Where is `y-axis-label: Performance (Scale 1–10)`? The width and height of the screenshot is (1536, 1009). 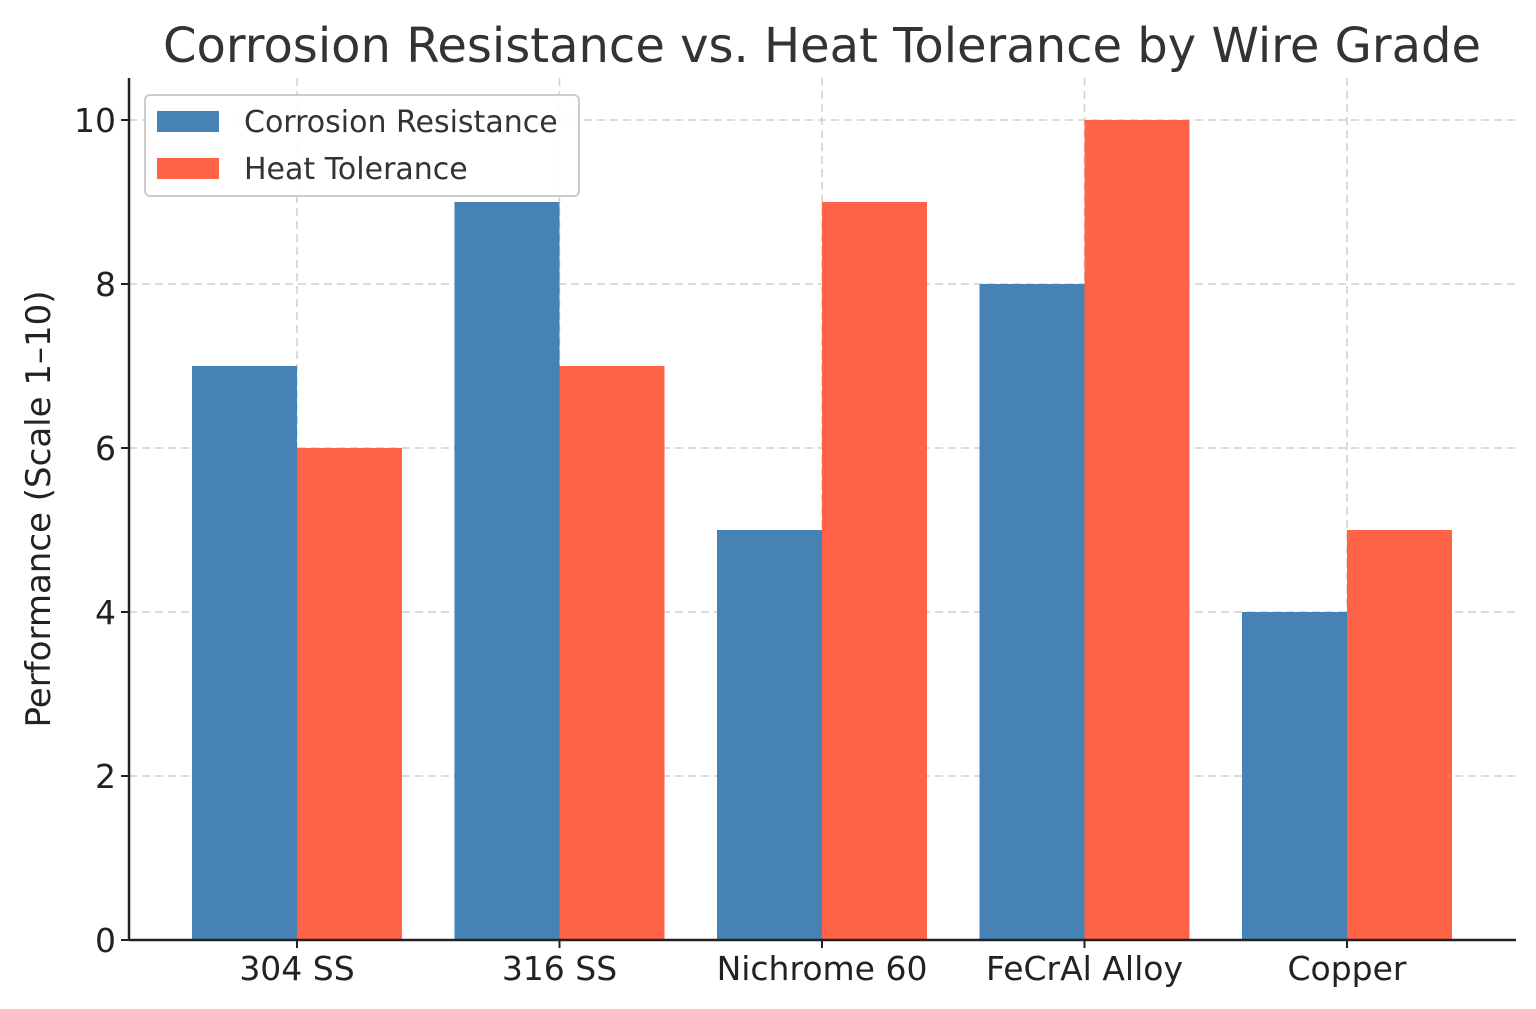 y-axis-label: Performance (Scale 1–10) is located at coordinates (39, 509).